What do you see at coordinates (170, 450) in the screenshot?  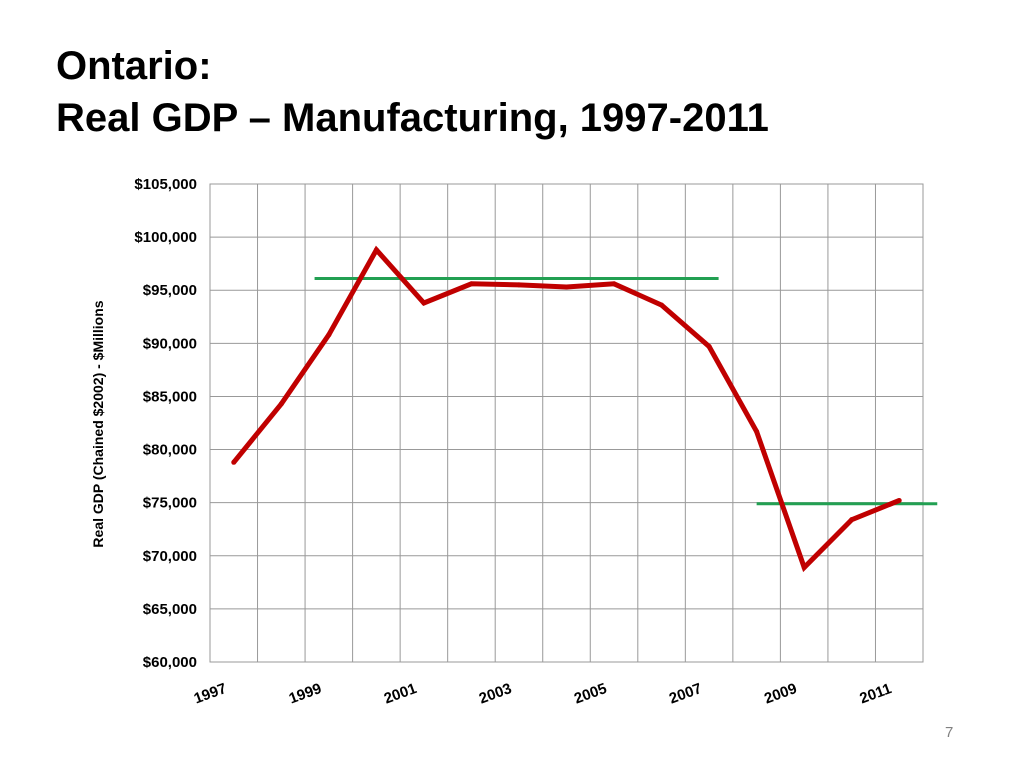 I see `y-tick-label: $80,000` at bounding box center [170, 450].